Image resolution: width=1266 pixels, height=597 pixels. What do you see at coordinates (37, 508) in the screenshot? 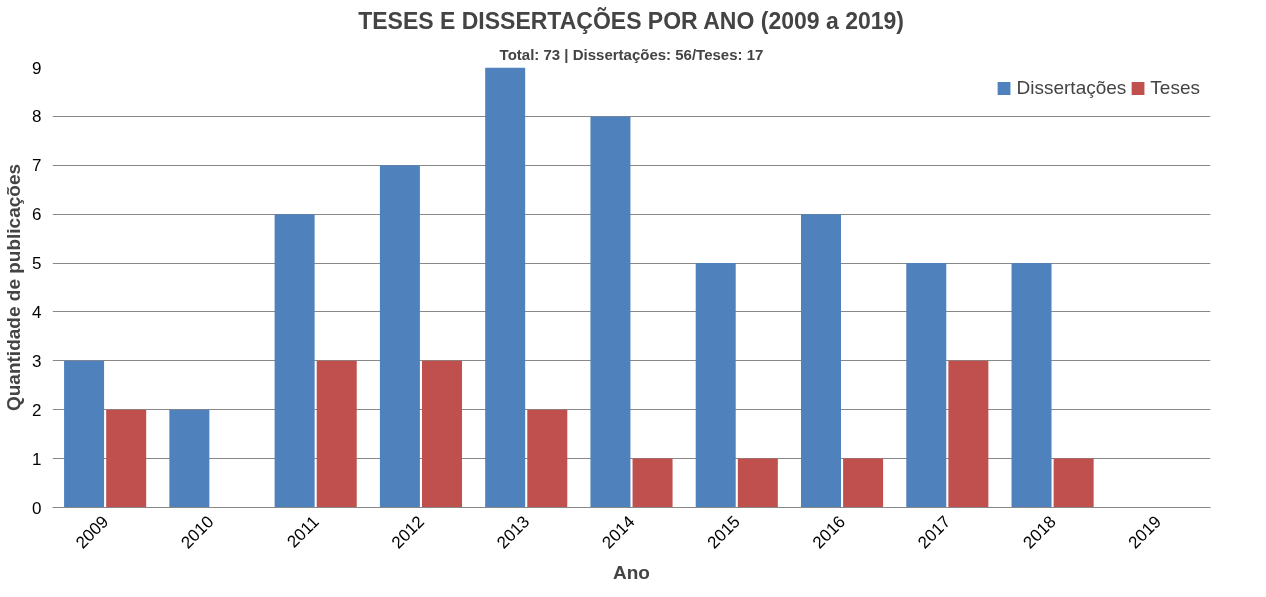
I see `y-tick-label: 0` at bounding box center [37, 508].